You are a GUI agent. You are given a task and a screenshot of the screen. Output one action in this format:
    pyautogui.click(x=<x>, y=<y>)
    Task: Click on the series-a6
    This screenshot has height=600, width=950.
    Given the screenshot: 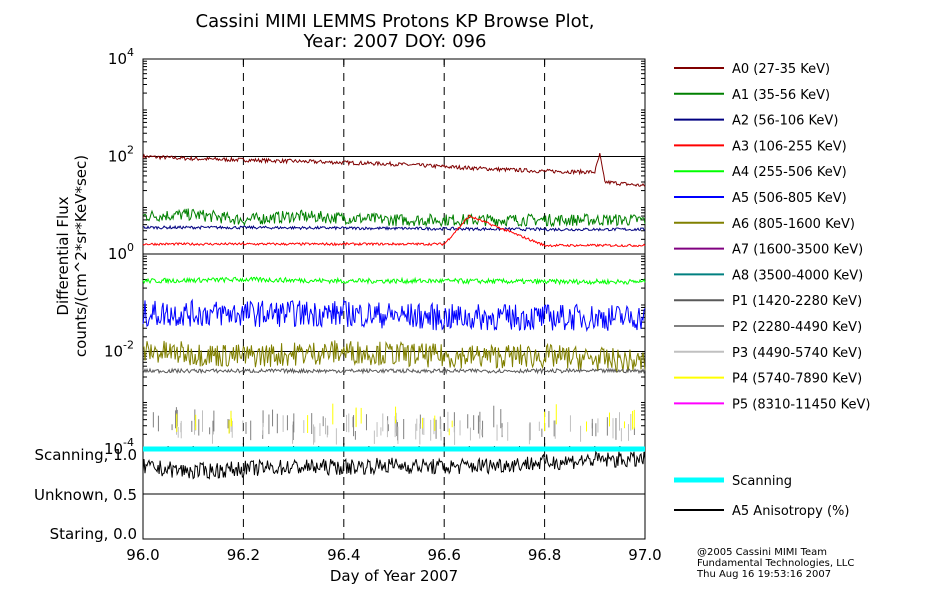 What is the action you would take?
    pyautogui.click(x=394, y=356)
    